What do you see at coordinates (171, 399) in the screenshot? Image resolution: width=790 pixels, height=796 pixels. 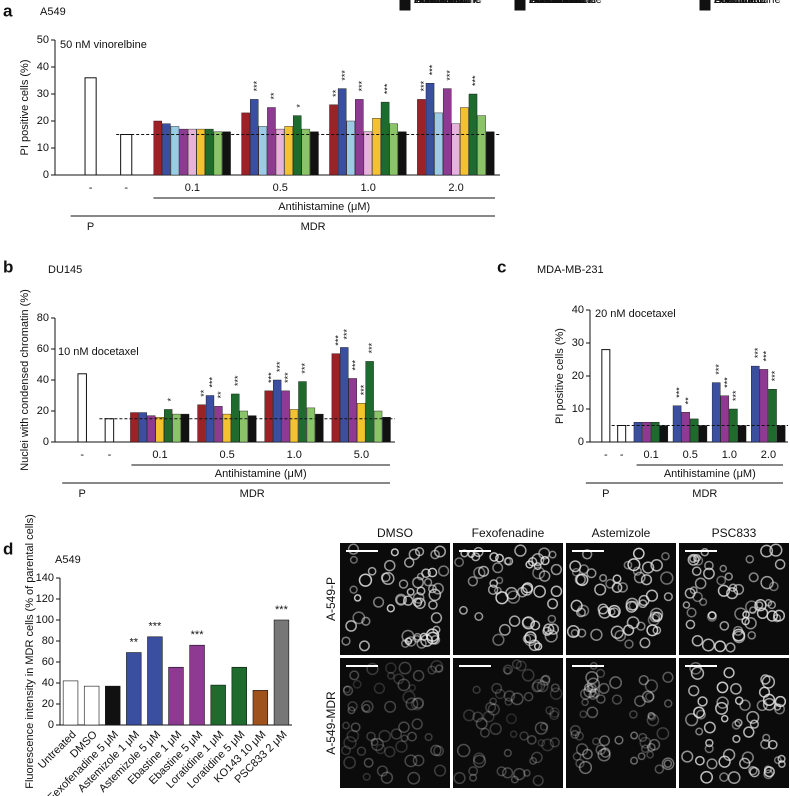 I see `significance: *` at bounding box center [171, 399].